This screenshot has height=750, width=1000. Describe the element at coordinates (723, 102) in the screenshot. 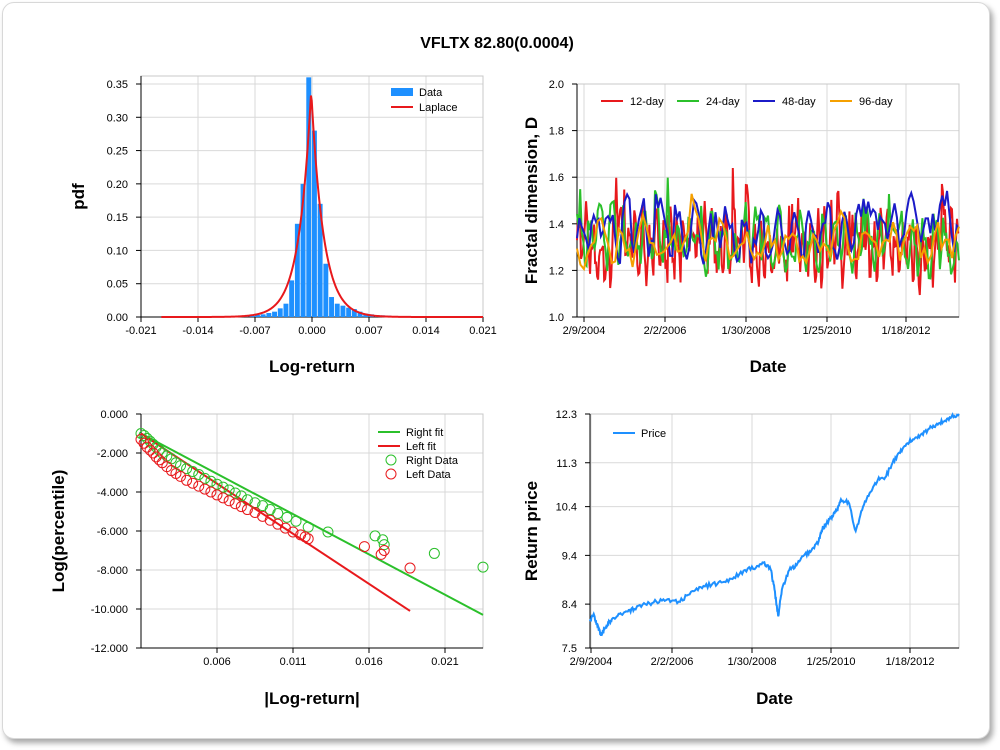

I see `legend-label-24-day: 24-day` at that location.